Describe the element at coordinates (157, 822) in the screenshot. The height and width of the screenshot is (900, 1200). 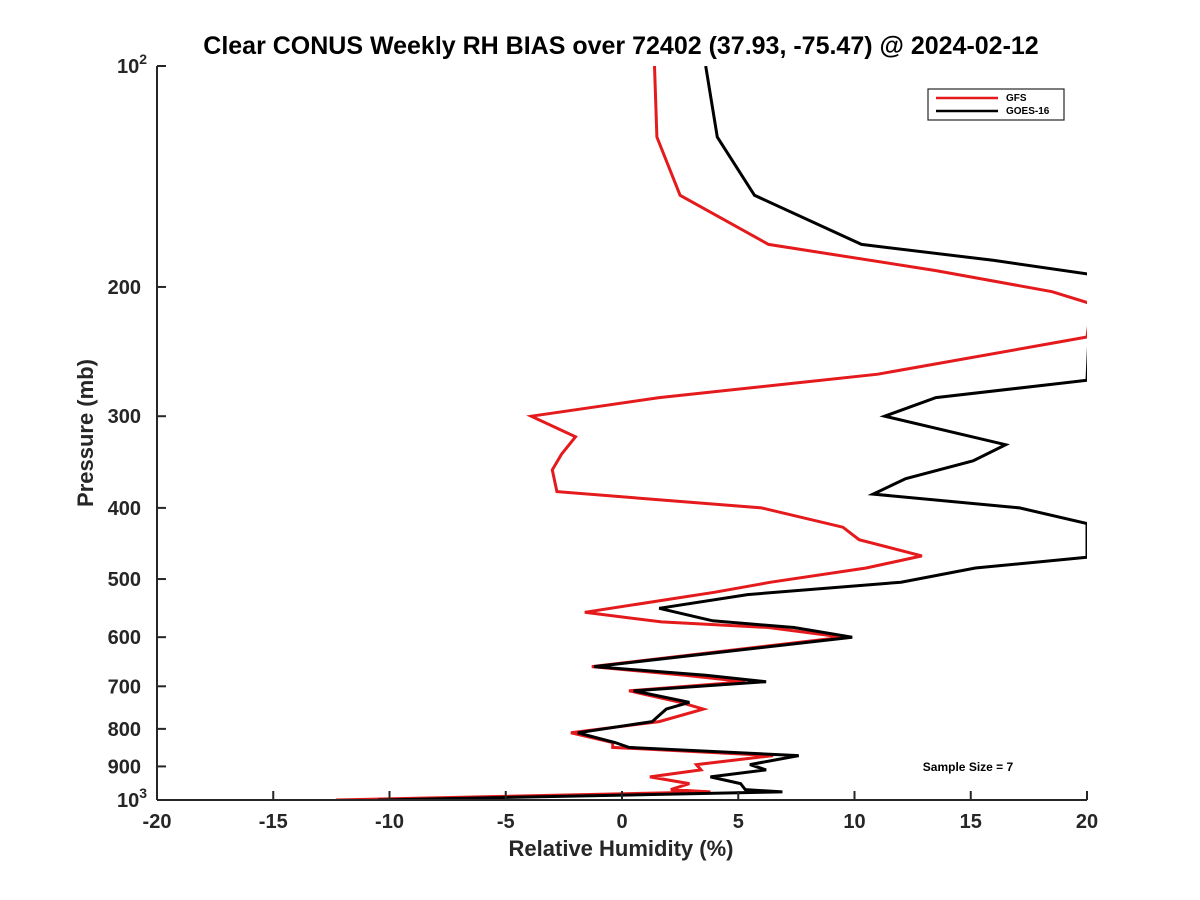
I see `x-tick-label: -20` at that location.